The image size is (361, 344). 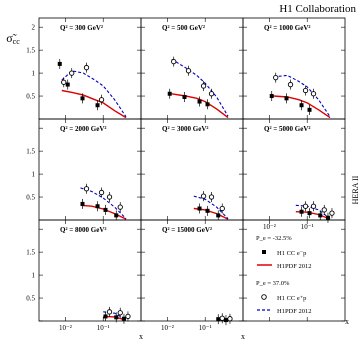 What do you see at coordinates (183, 28) in the screenshot?
I see `panel-q2-label: Q² = 500 GeV²` at bounding box center [183, 28].